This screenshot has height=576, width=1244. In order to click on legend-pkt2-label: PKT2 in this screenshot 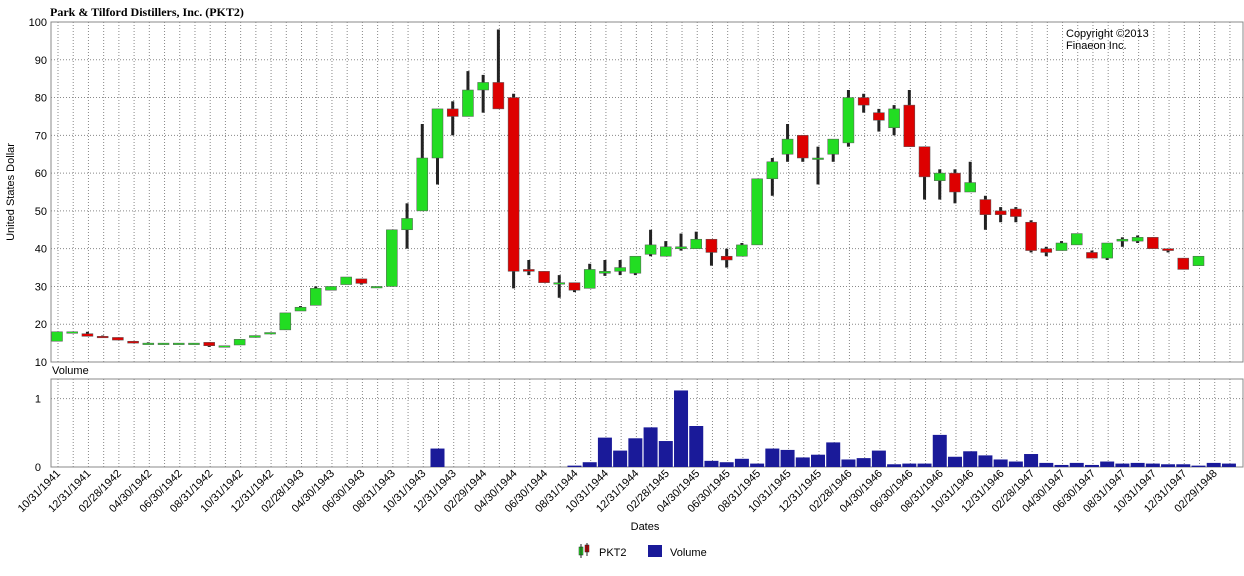, I will do `click(613, 553)`.